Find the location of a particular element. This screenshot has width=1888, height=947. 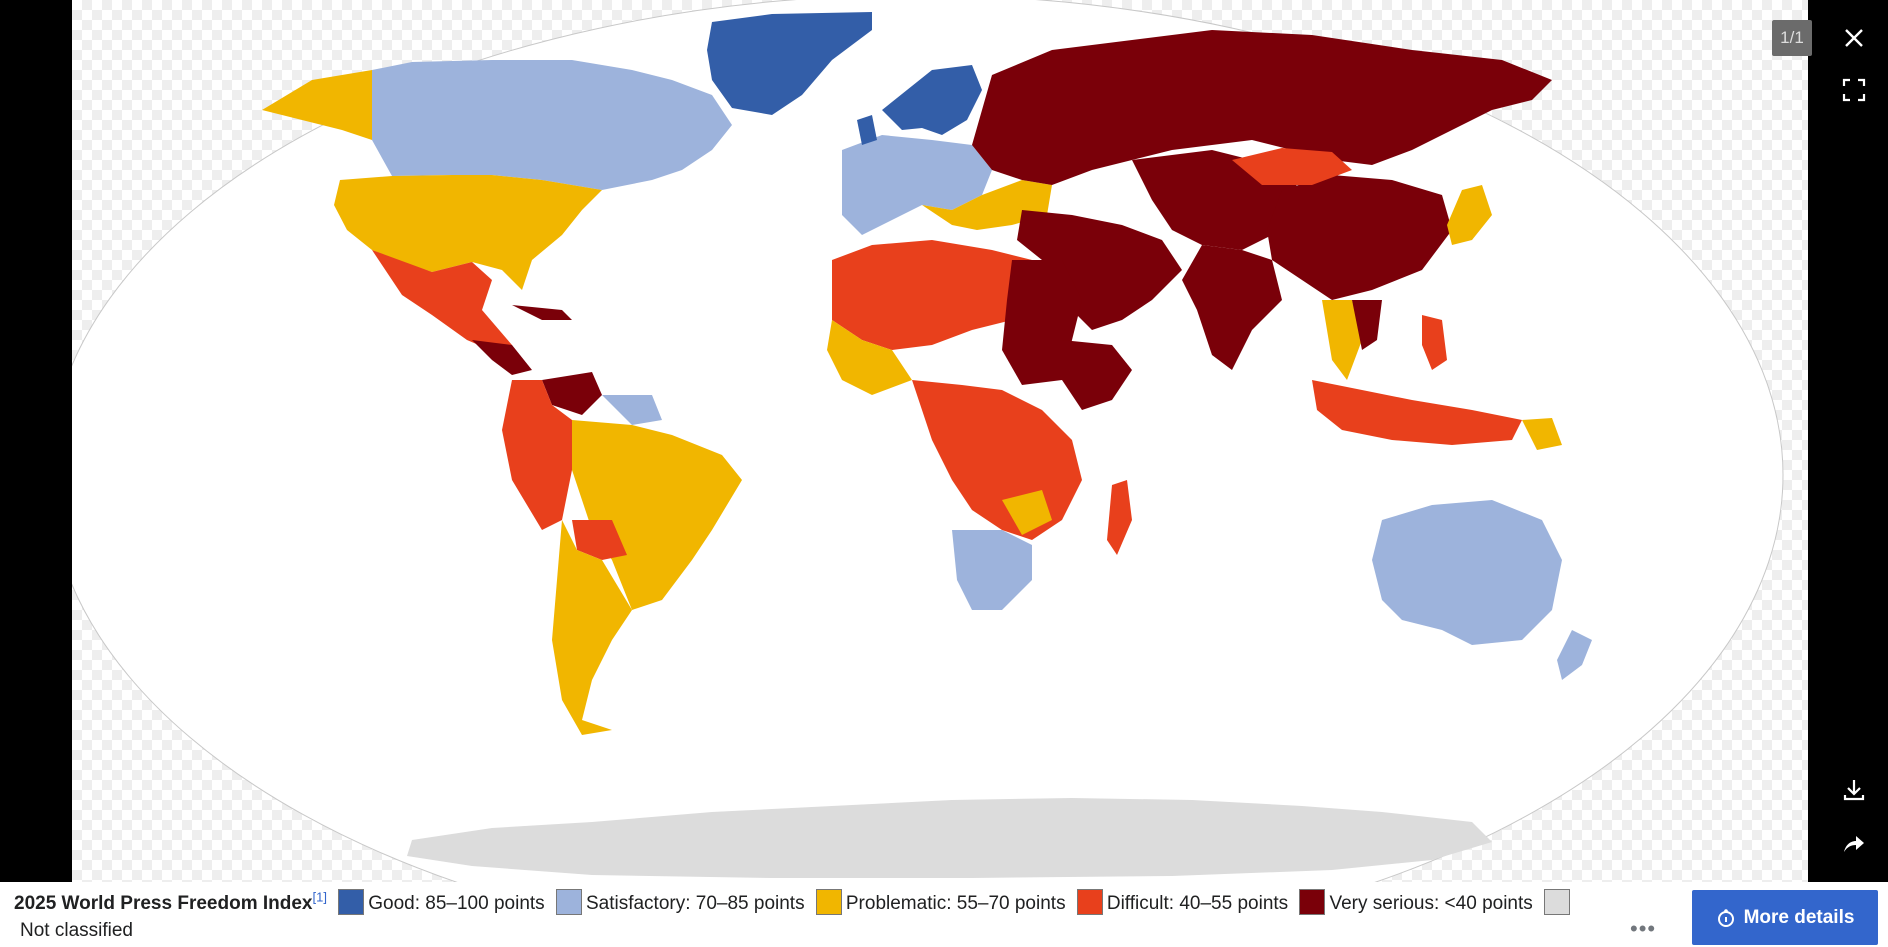

philippines-region is located at coordinates (1434, 342).